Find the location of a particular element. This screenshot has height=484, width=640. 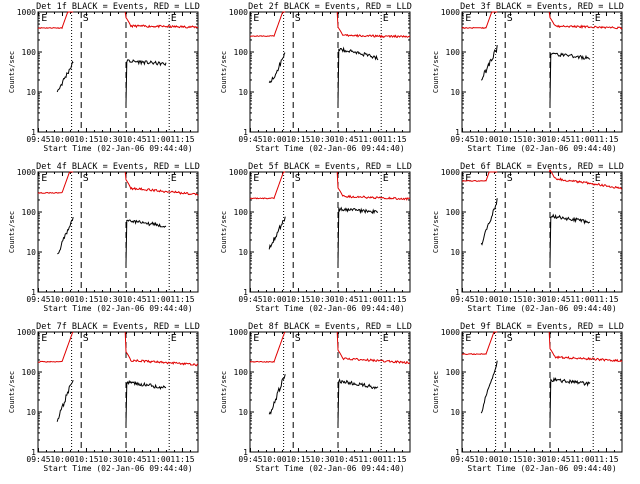

chart-title: Det 6f BLACK = Events, RED = LLD is located at coordinates (542, 167).